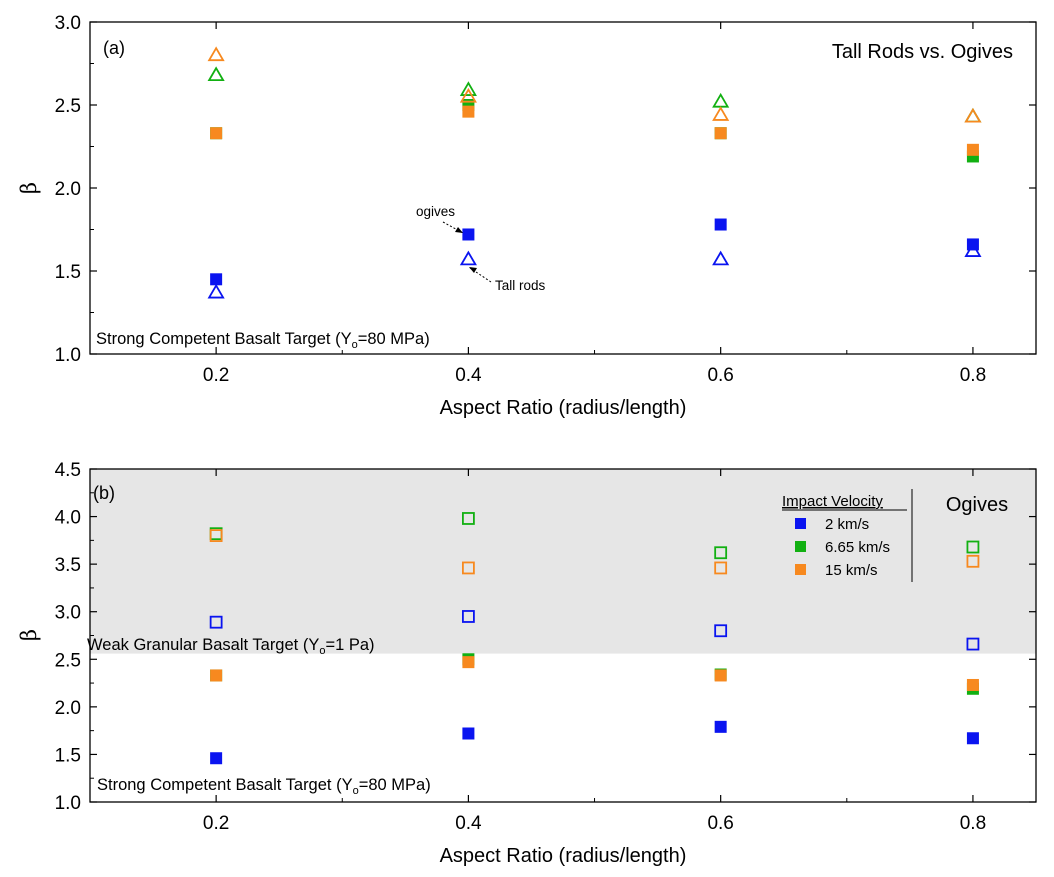 The image size is (1054, 877). What do you see at coordinates (800, 546) in the screenshot?
I see `legend-swatch-665kms` at bounding box center [800, 546].